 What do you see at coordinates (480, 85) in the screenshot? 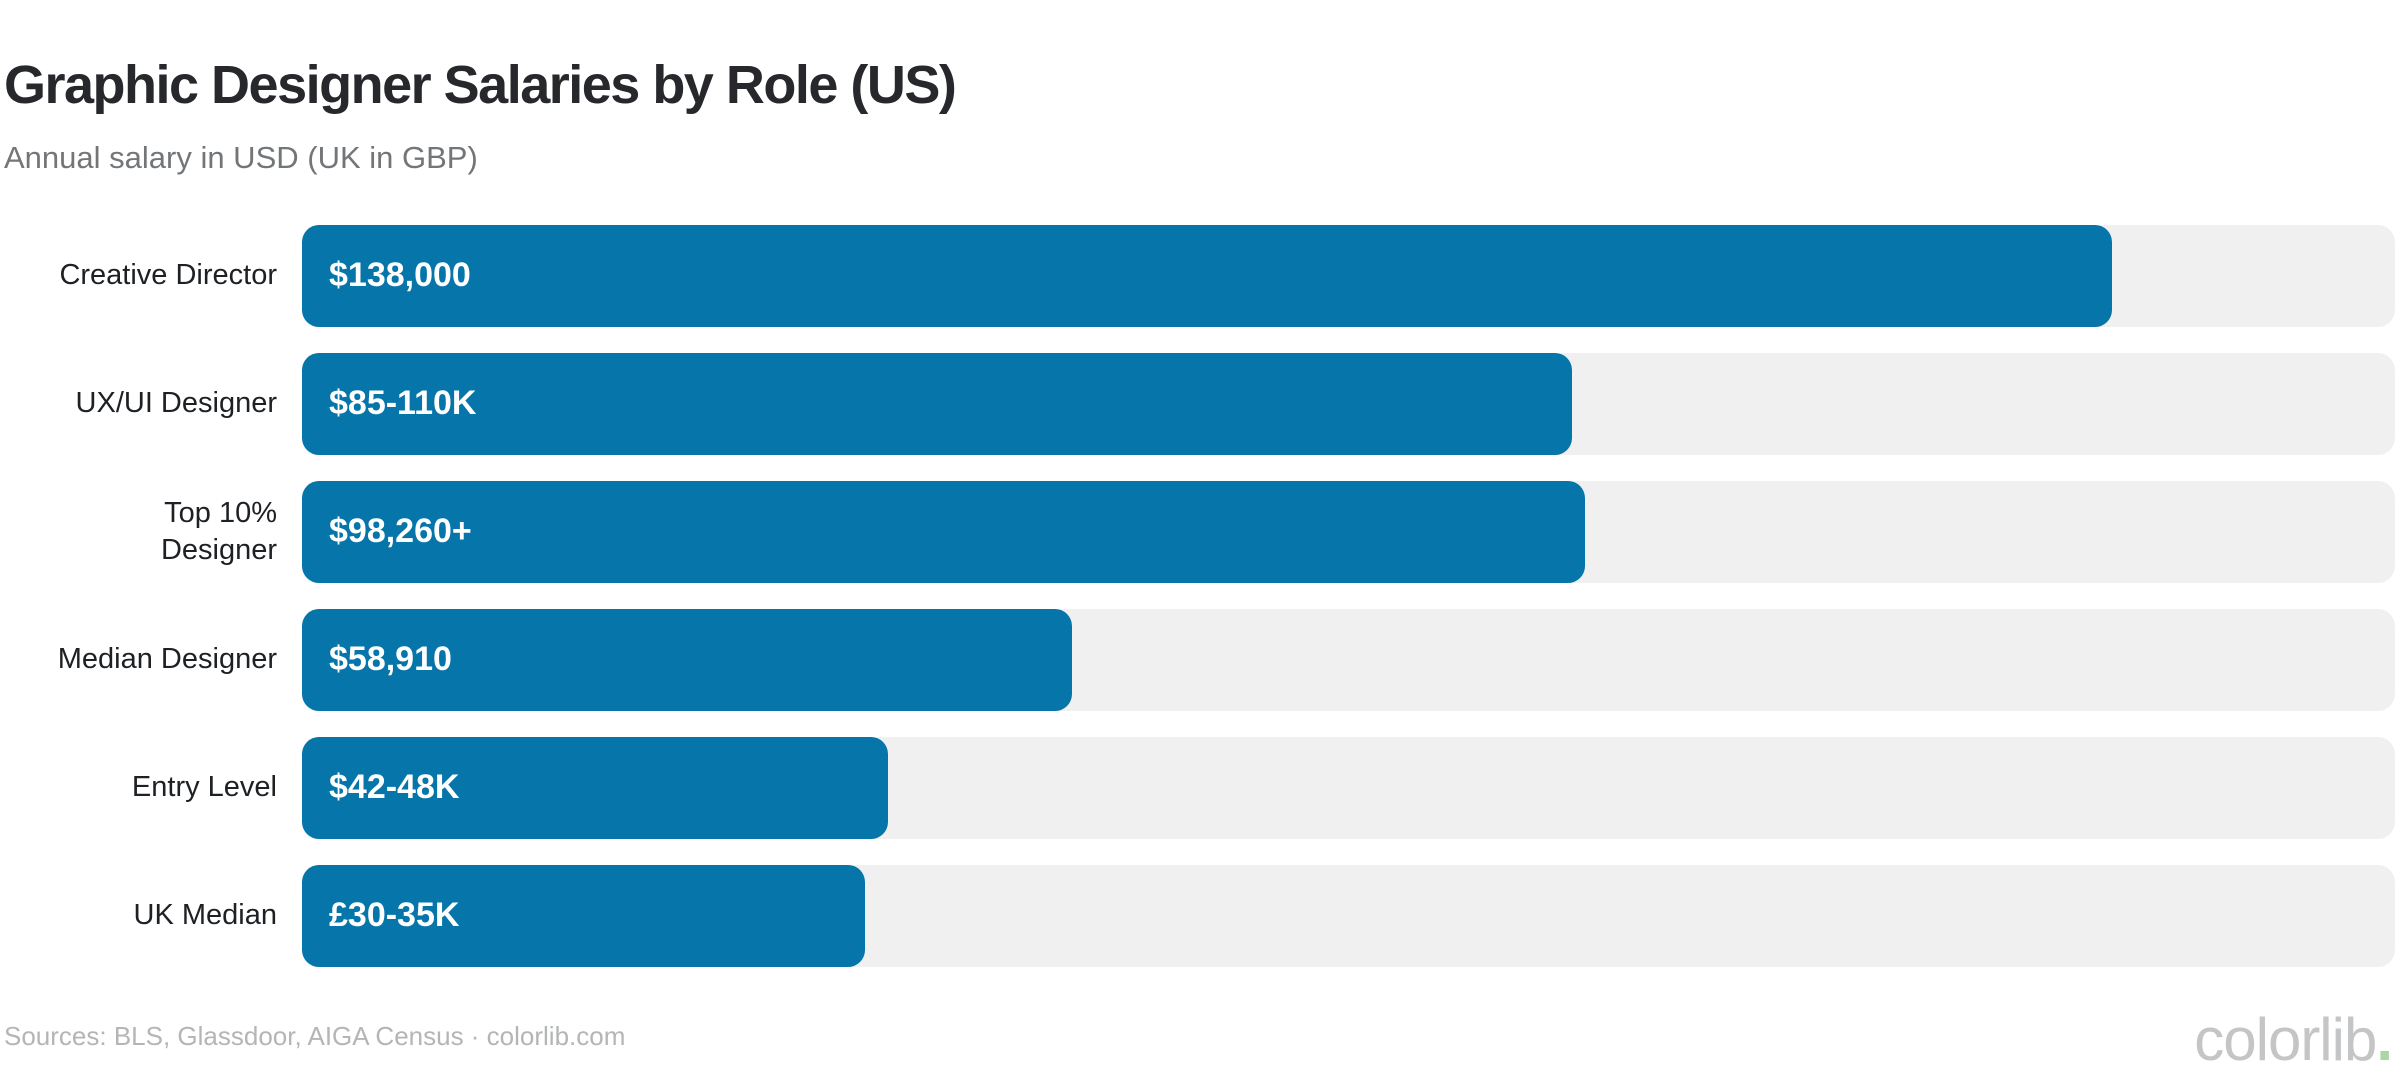
I see `page-title: Graphic Designer Salaries by Role (US)` at bounding box center [480, 85].